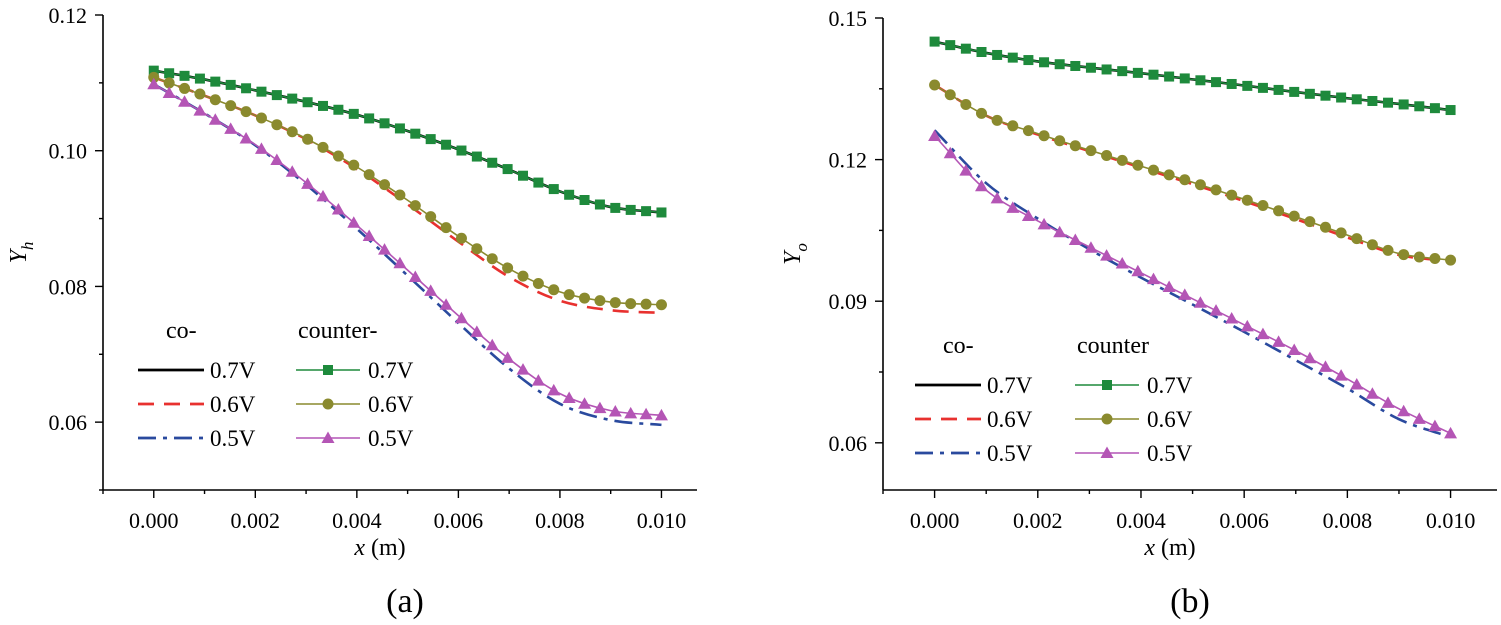 Image resolution: width=1501 pixels, height=625 pixels. Describe the element at coordinates (1054, 399) in the screenshot. I see `legend: co-counter 0.7V 0.7V 0.6V 0.6V 0.5V 0.5V` at that location.